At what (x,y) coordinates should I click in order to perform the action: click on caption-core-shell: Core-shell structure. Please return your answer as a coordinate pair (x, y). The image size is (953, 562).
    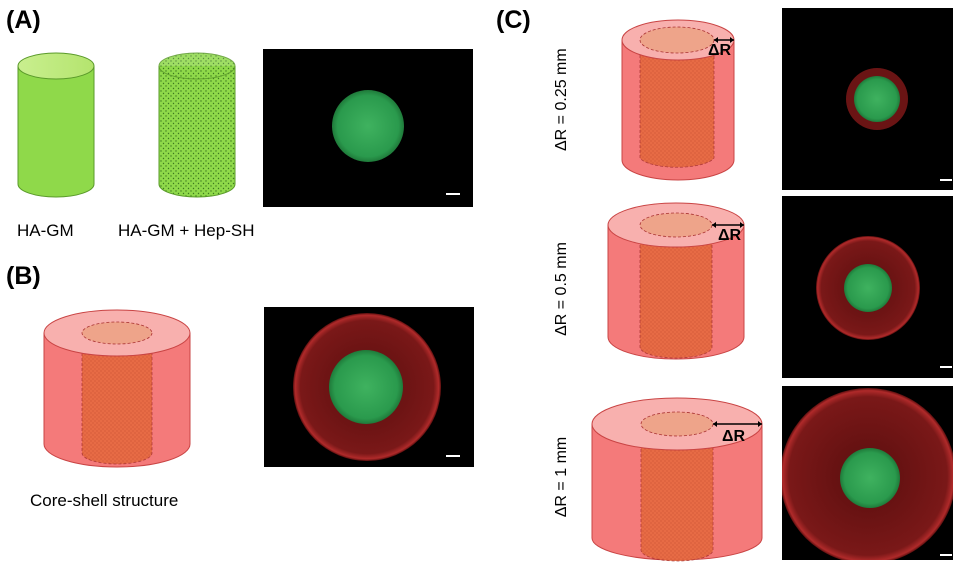
    Looking at the image, I should click on (104, 500).